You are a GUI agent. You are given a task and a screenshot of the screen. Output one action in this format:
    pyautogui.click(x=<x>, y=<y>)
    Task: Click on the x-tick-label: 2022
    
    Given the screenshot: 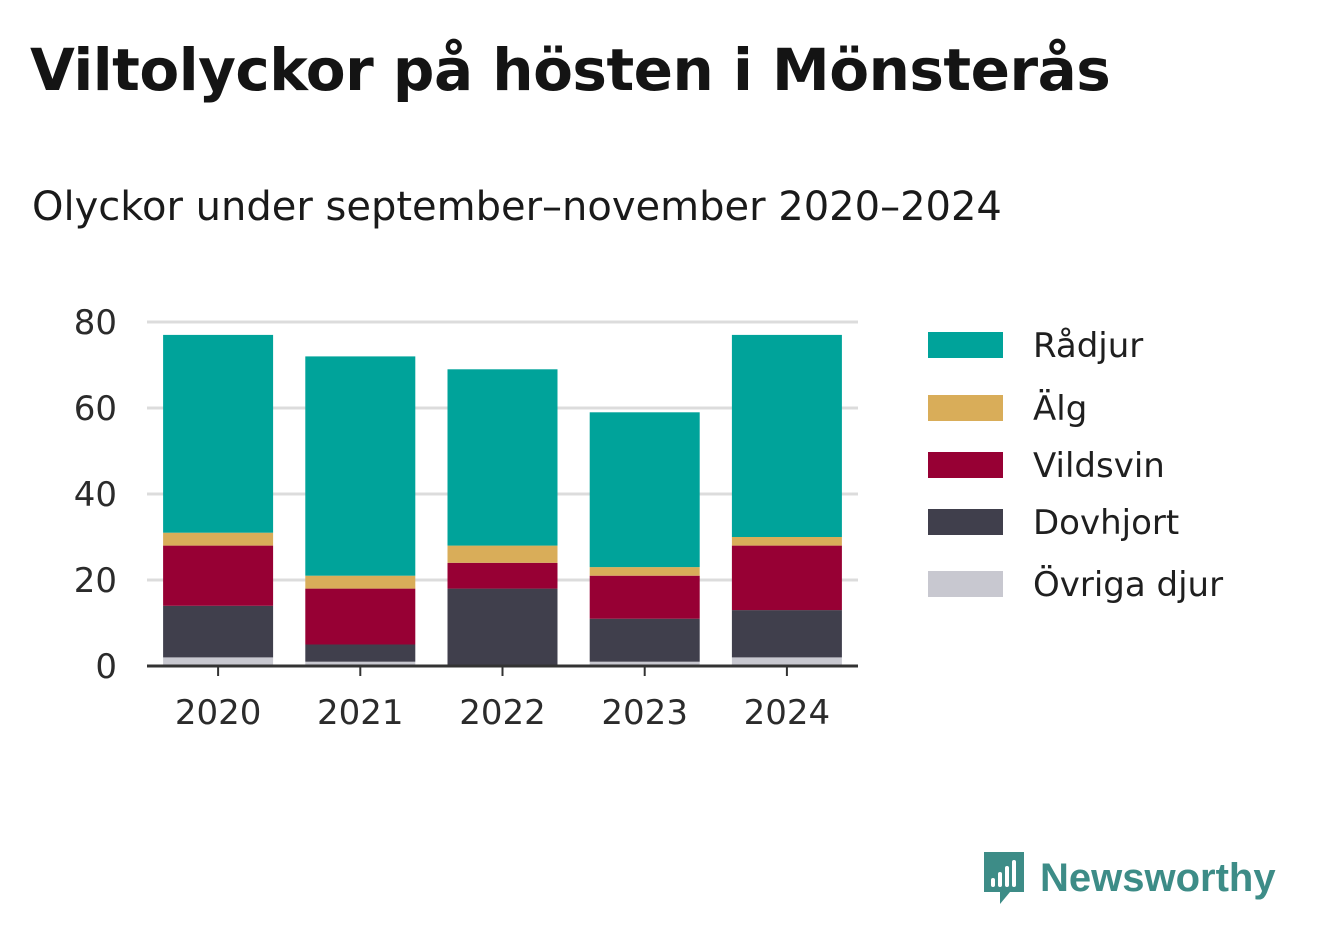 What is the action you would take?
    pyautogui.click(x=502, y=713)
    